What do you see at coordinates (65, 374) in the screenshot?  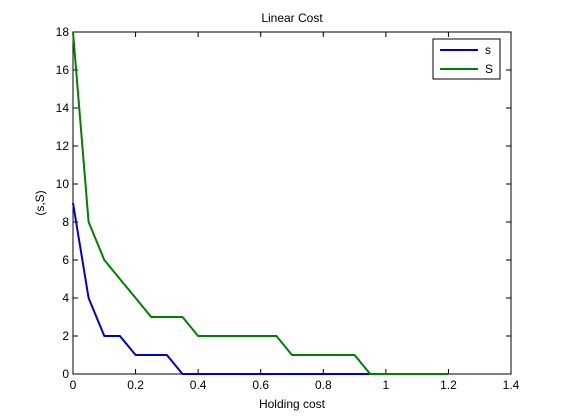 I see `y-tick-label: 0` at bounding box center [65, 374].